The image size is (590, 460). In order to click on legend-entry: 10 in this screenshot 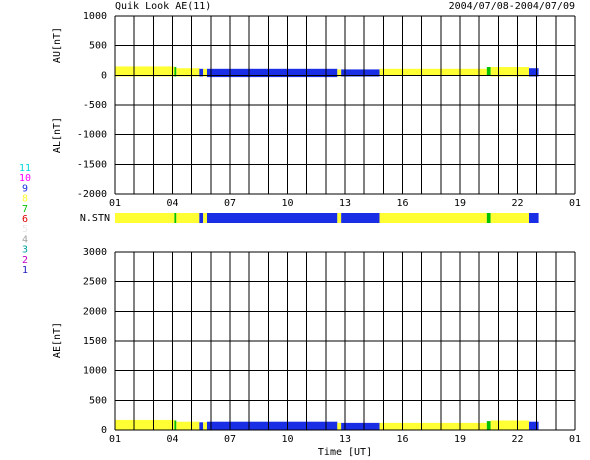, I will do `click(25, 178)`.